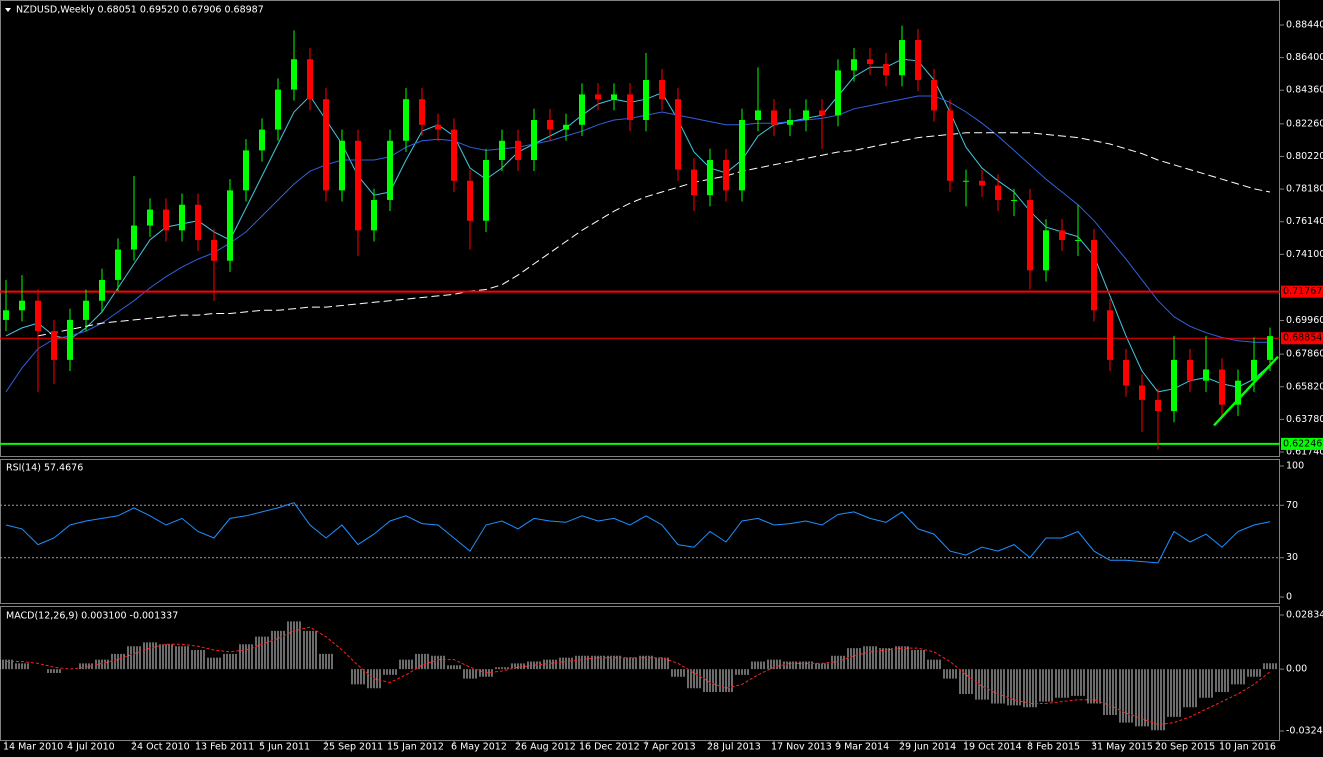 This screenshot has width=1323, height=757. Describe the element at coordinates (1304, 419) in the screenshot. I see `y-tick-label: 0.63780` at that location.